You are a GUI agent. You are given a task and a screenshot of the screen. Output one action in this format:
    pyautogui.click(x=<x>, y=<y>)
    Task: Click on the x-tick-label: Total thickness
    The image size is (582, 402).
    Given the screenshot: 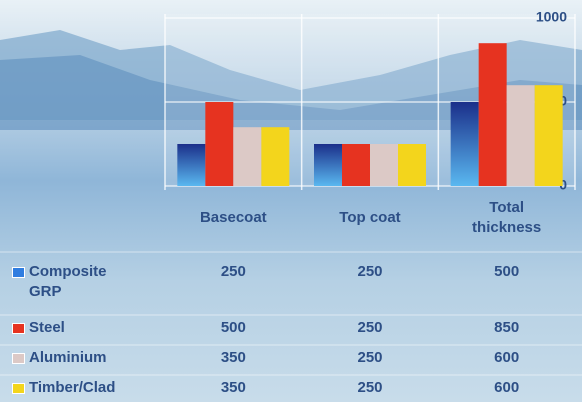 What is the action you would take?
    pyautogui.click(x=507, y=217)
    